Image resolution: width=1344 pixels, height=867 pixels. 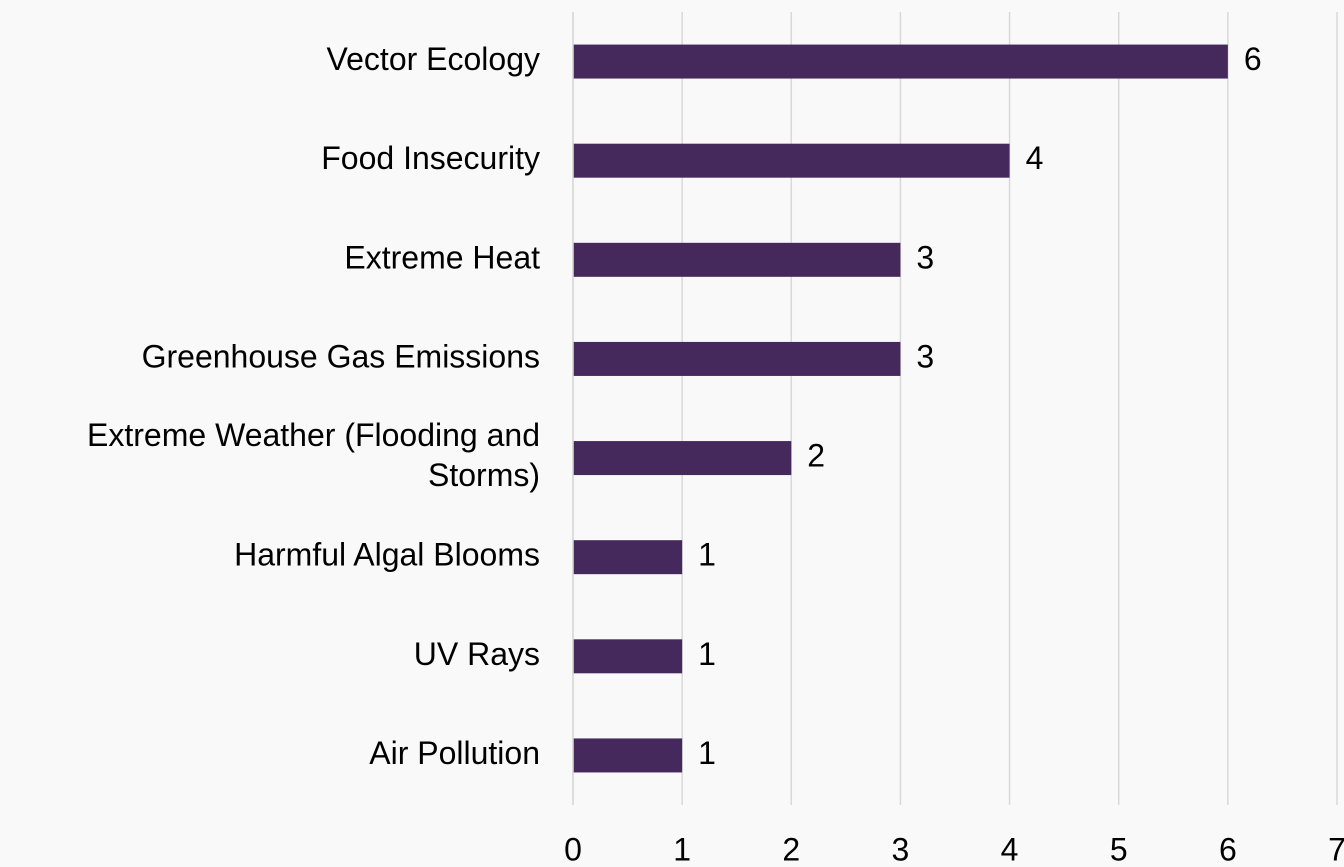 I want to click on x-tick-label: 4, so click(x=1010, y=849).